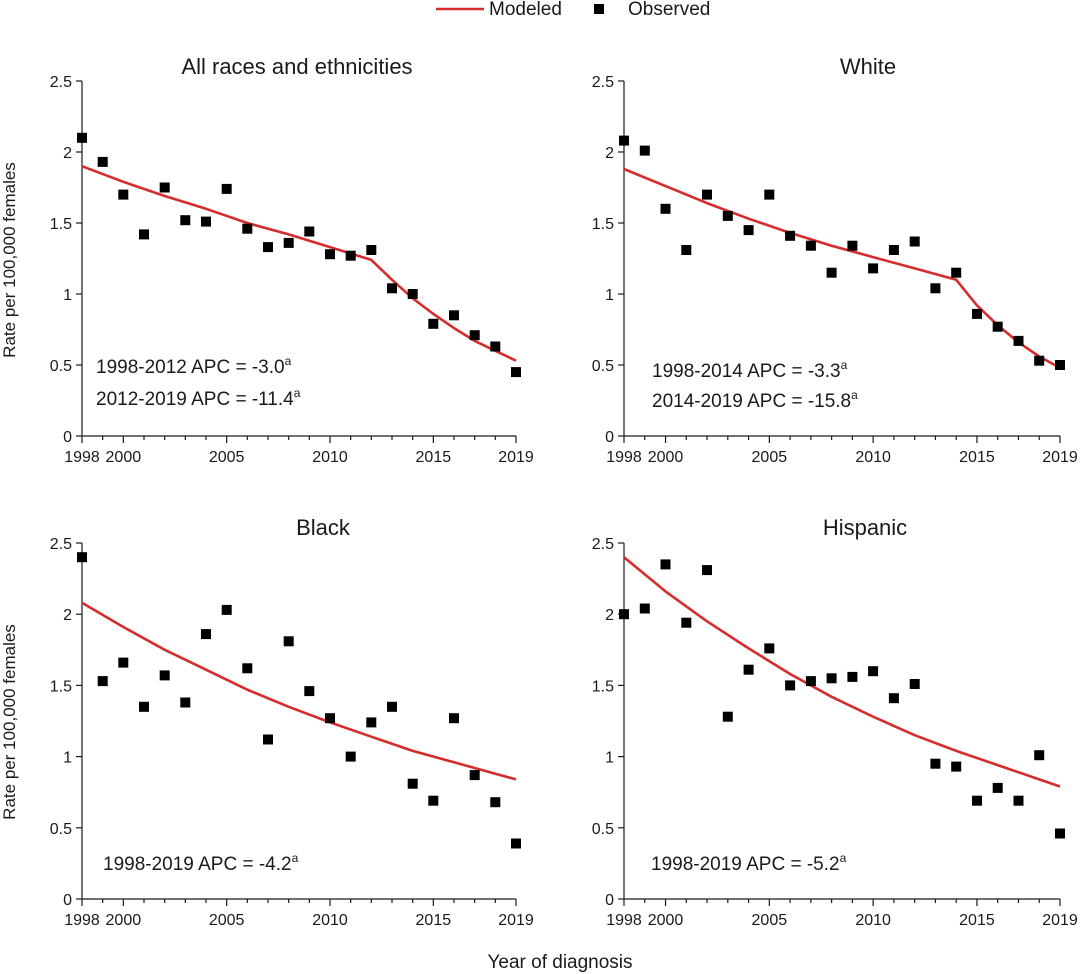 This screenshot has width=1080, height=974. What do you see at coordinates (201, 863) in the screenshot?
I see `apc-annotation: 1998-2019 APC = -4.2a` at bounding box center [201, 863].